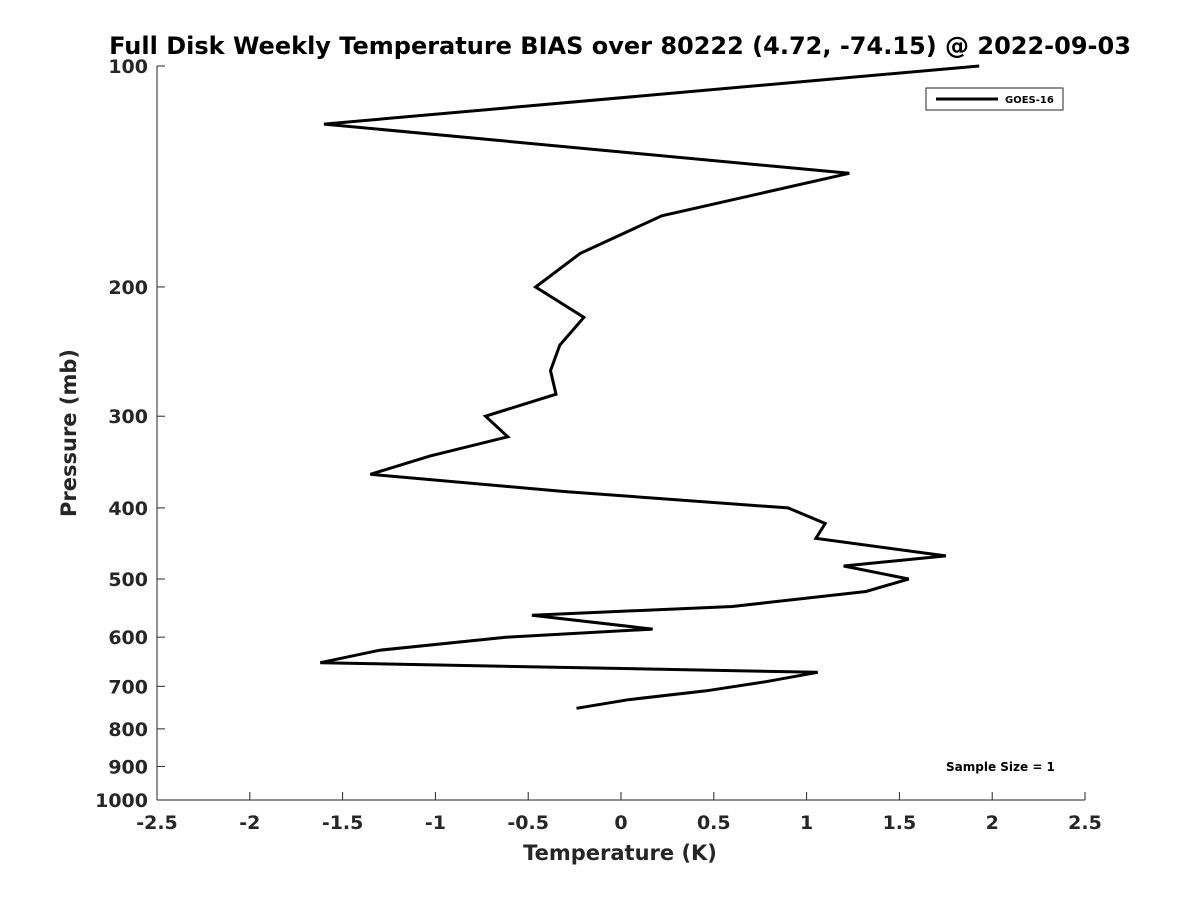  What do you see at coordinates (343, 823) in the screenshot?
I see `x-tick-label: -1.5` at bounding box center [343, 823].